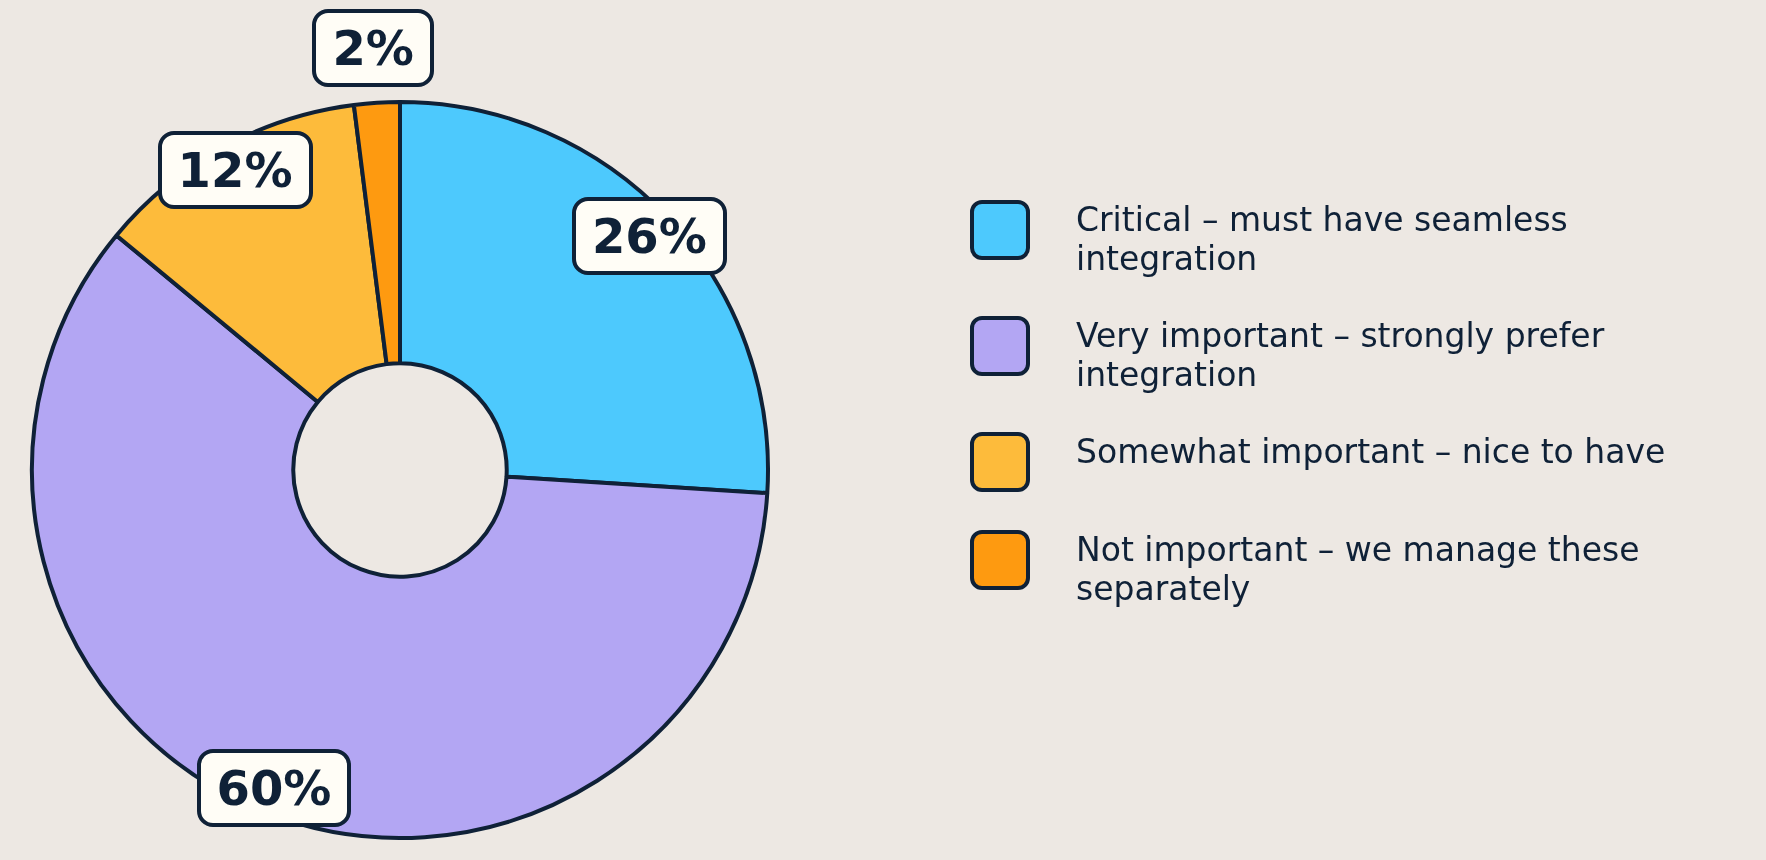  I want to click on data-label: 26%, so click(649, 235).